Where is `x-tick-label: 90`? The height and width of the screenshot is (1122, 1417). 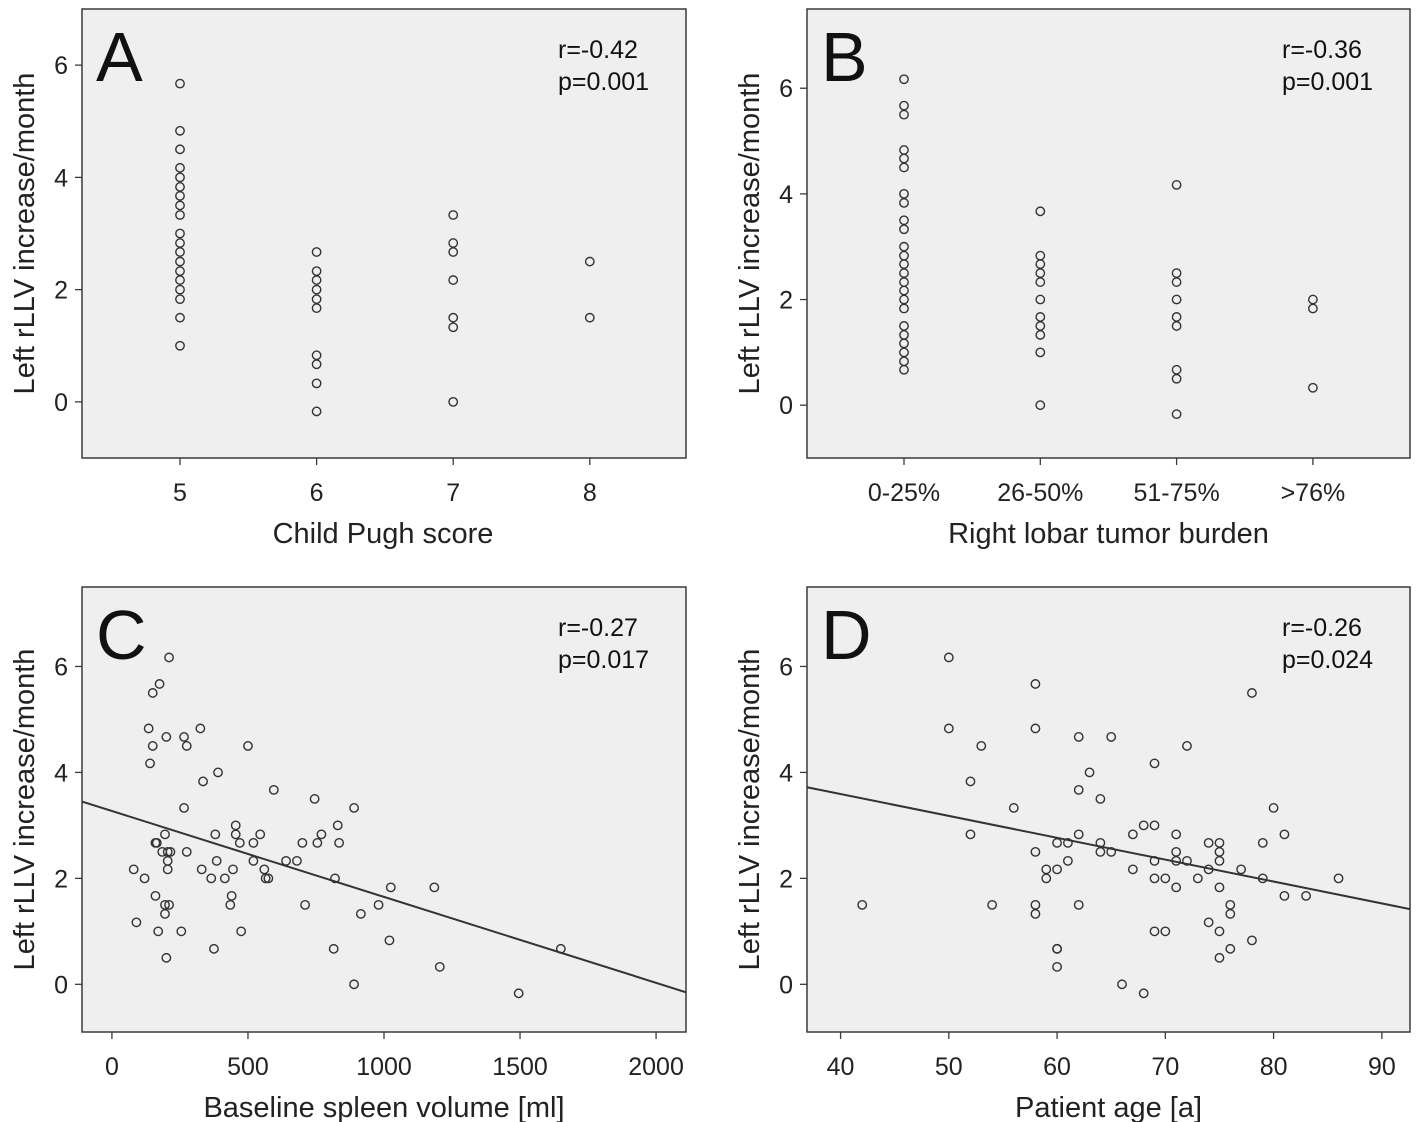 x-tick-label: 90 is located at coordinates (1382, 1067).